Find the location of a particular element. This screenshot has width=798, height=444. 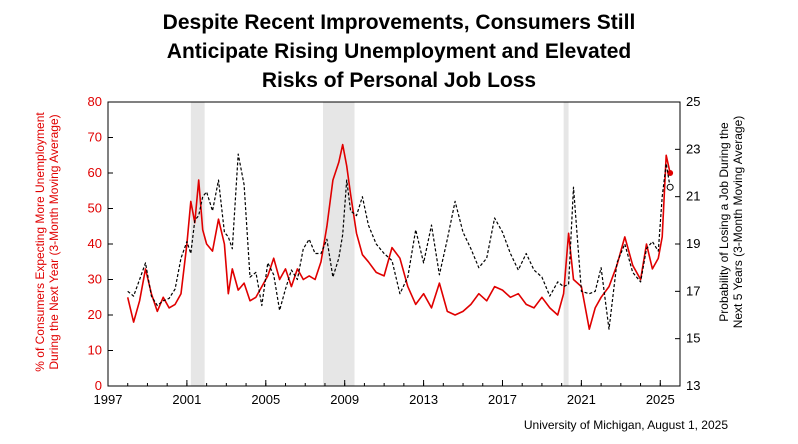

x-tick-label: 2013 is located at coordinates (423, 399).